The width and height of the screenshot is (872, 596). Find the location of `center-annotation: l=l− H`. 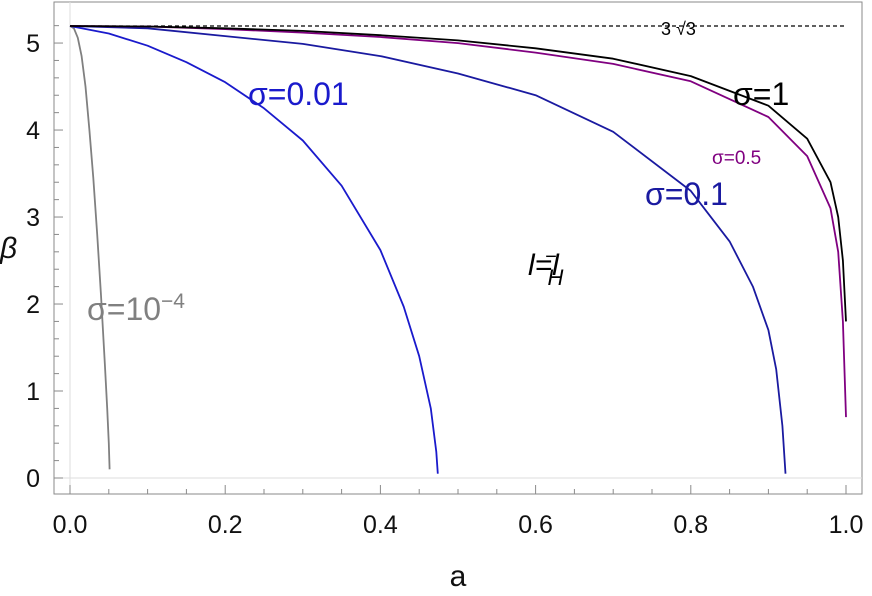

center-annotation: l=l− H is located at coordinates (546, 268).